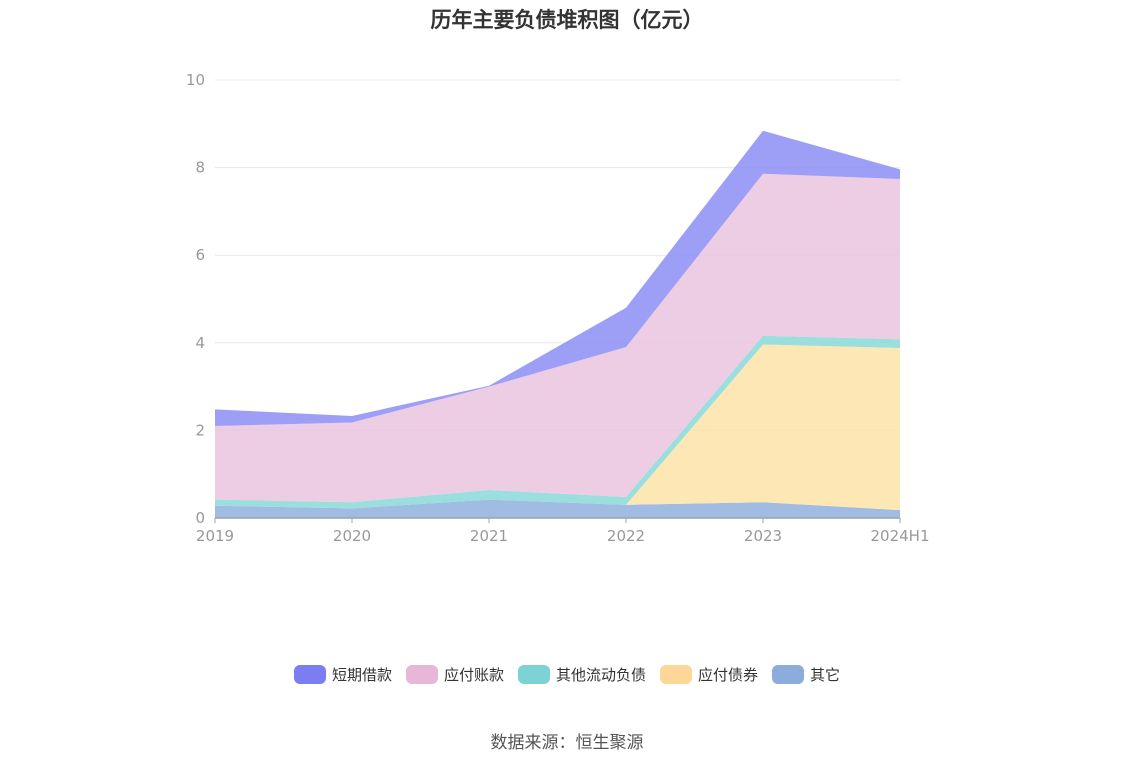 Image resolution: width=1134 pixels, height=766 pixels. Describe the element at coordinates (900, 536) in the screenshot. I see `x-tick-label: 2024H1` at that location.